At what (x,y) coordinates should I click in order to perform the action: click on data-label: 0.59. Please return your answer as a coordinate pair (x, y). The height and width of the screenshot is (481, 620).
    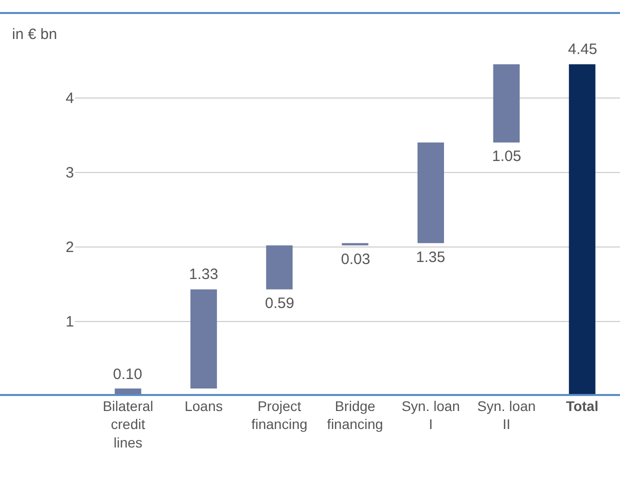
    Looking at the image, I should click on (279, 303).